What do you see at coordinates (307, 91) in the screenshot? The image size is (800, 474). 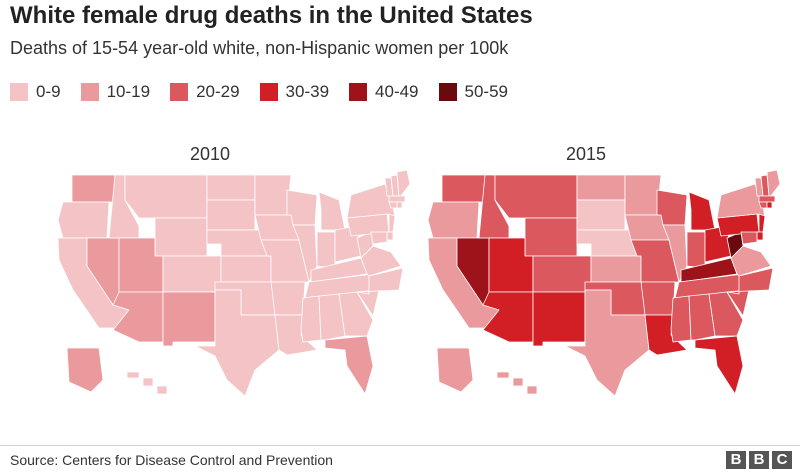 I see `legend-label: 30-39` at bounding box center [307, 91].